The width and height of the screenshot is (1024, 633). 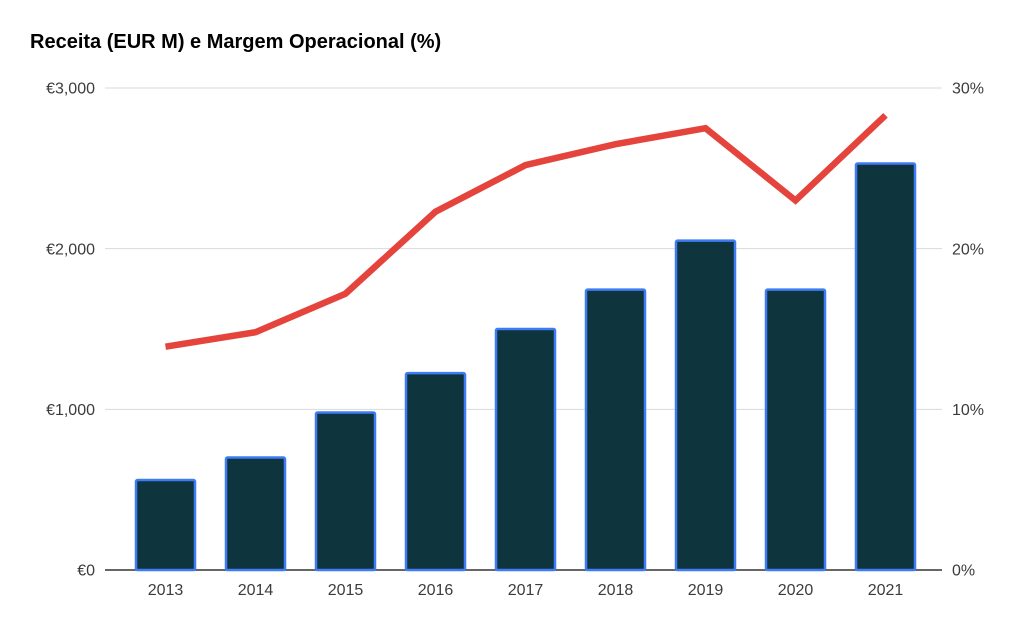 What do you see at coordinates (963, 571) in the screenshot?
I see `right-axis-tick-label: 0%` at bounding box center [963, 571].